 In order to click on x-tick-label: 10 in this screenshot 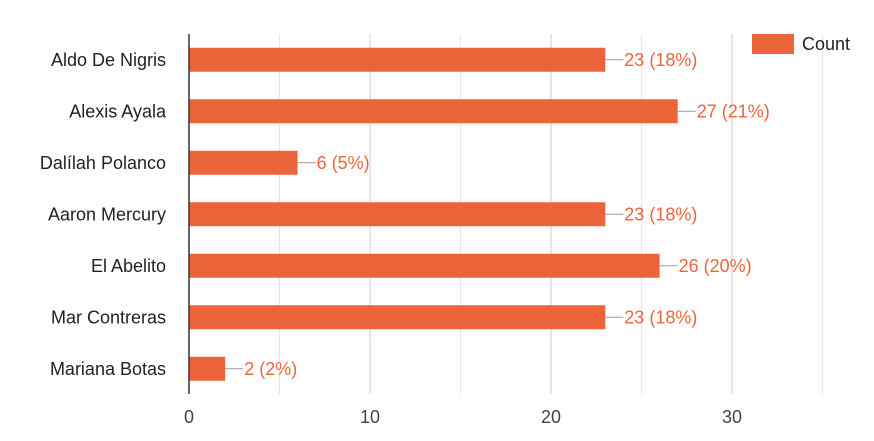, I will do `click(370, 417)`.